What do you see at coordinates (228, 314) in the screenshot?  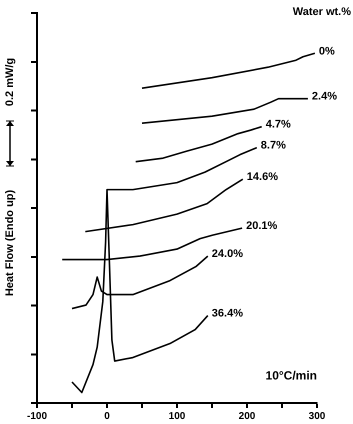 I see `series-label: 36.4%` at bounding box center [228, 314].